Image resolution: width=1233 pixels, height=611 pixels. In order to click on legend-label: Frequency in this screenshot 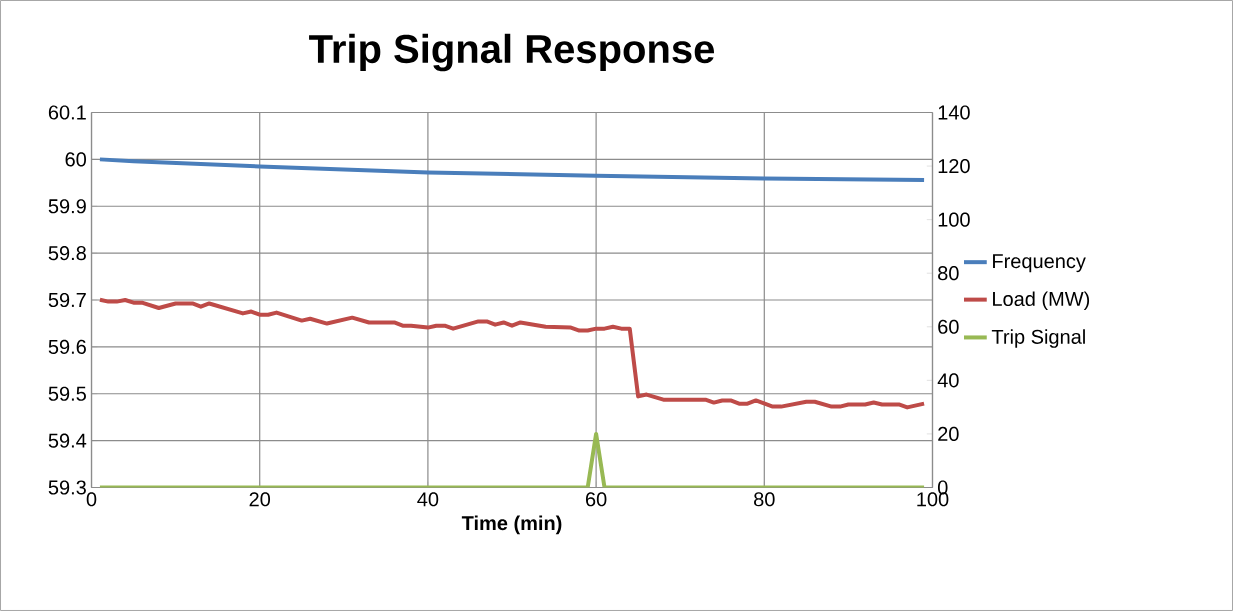, I will do `click(1039, 263)`.